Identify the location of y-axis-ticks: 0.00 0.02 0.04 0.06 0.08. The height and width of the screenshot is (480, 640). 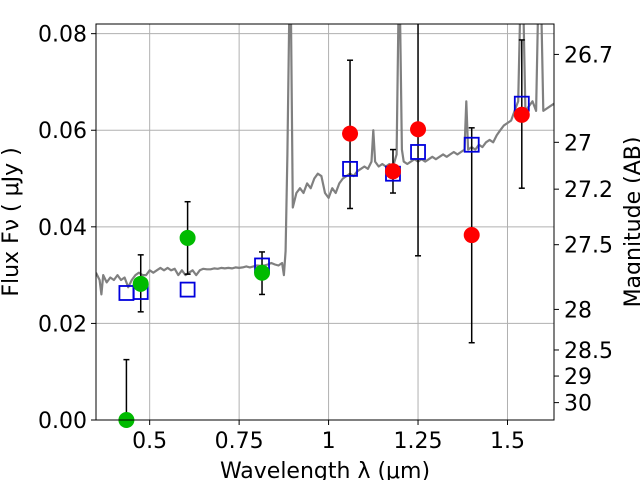
(67, 228).